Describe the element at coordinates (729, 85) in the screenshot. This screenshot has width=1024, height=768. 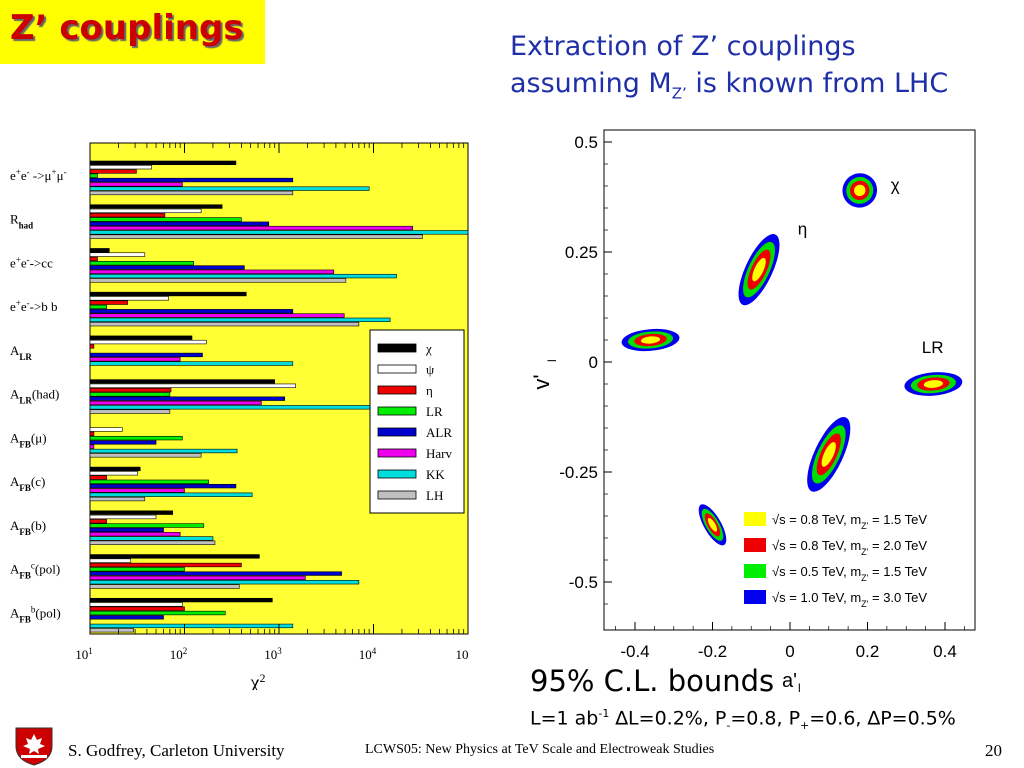
I see `subtitle-line-2: assuming MZ’ is known from LHC` at that location.